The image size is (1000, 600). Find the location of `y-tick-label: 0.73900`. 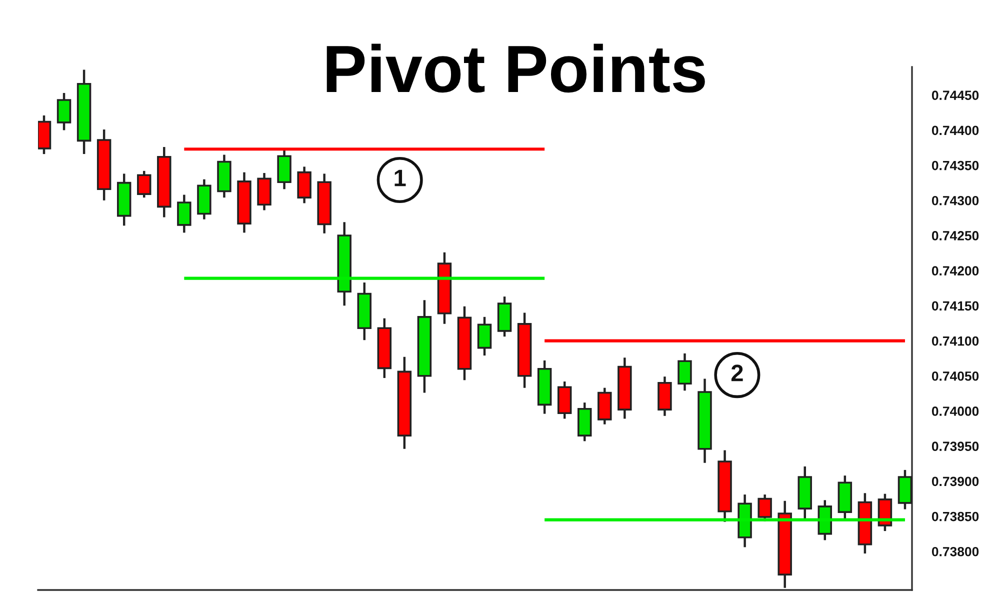

y-tick-label: 0.73900 is located at coordinates (955, 481).